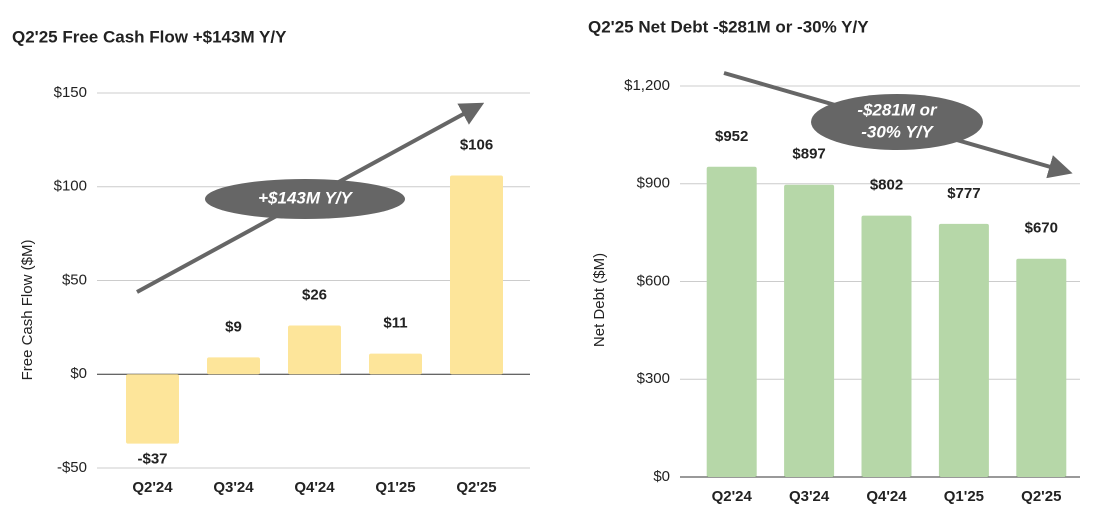 The width and height of the screenshot is (1100, 518). What do you see at coordinates (70, 92) in the screenshot?
I see `y-tick-label: $150` at bounding box center [70, 92].